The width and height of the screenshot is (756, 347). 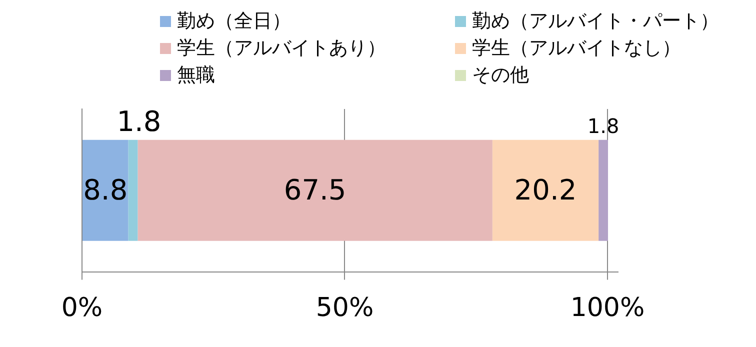 What do you see at coordinates (196, 75) in the screenshot?
I see `legend-label: 無職` at bounding box center [196, 75].